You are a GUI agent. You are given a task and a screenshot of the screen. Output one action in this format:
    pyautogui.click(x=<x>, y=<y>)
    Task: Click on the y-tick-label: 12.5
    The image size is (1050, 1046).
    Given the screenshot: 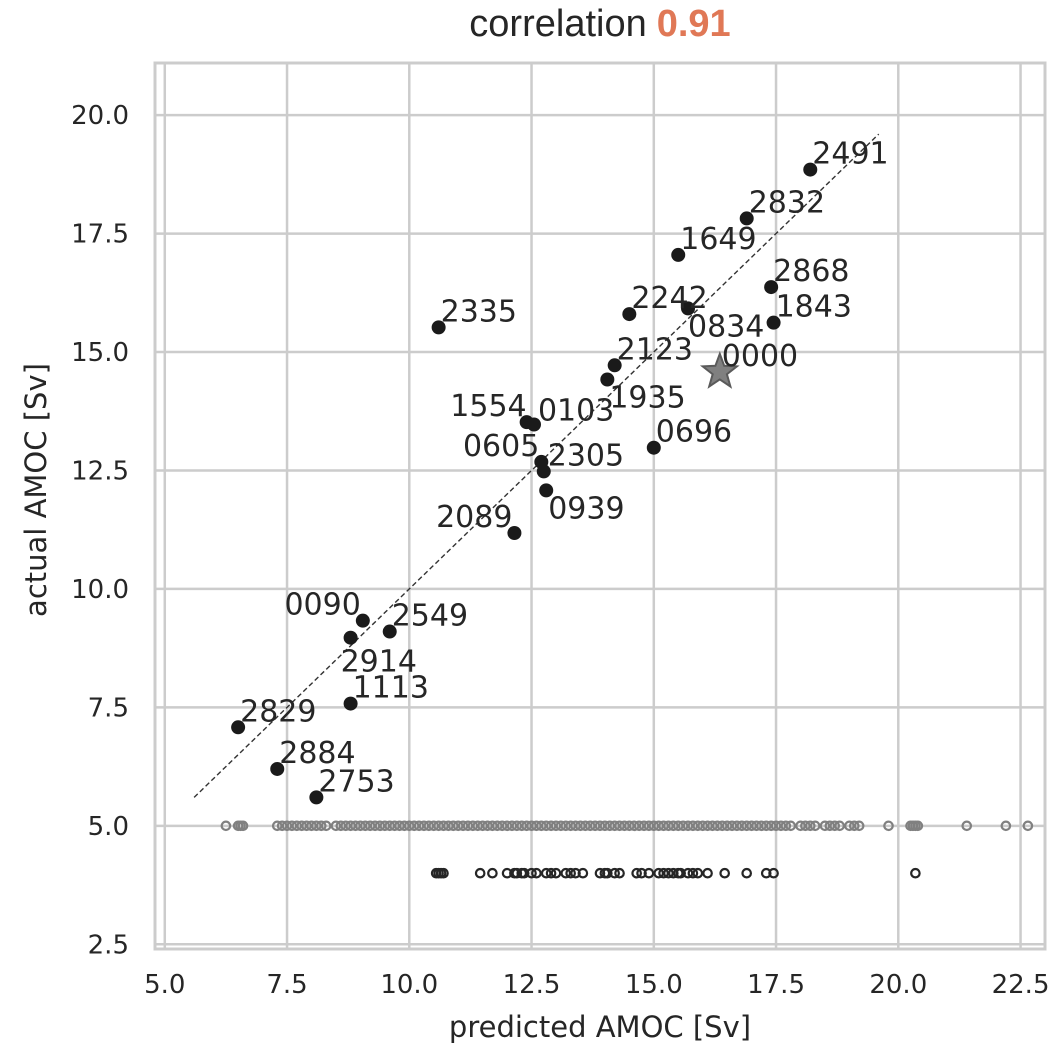 What is the action you would take?
    pyautogui.click(x=100, y=471)
    